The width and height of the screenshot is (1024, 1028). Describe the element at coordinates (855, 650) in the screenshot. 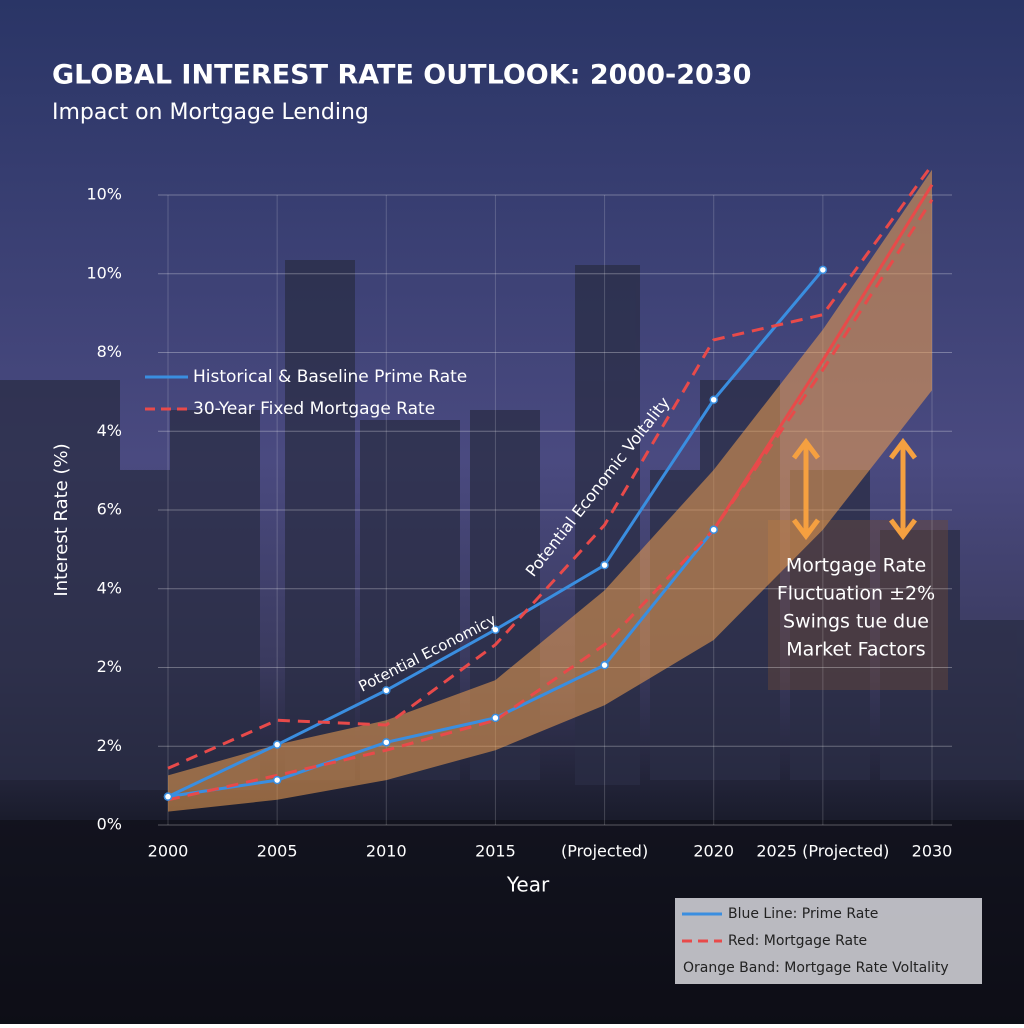

I see `note-line: Market Factors` at that location.